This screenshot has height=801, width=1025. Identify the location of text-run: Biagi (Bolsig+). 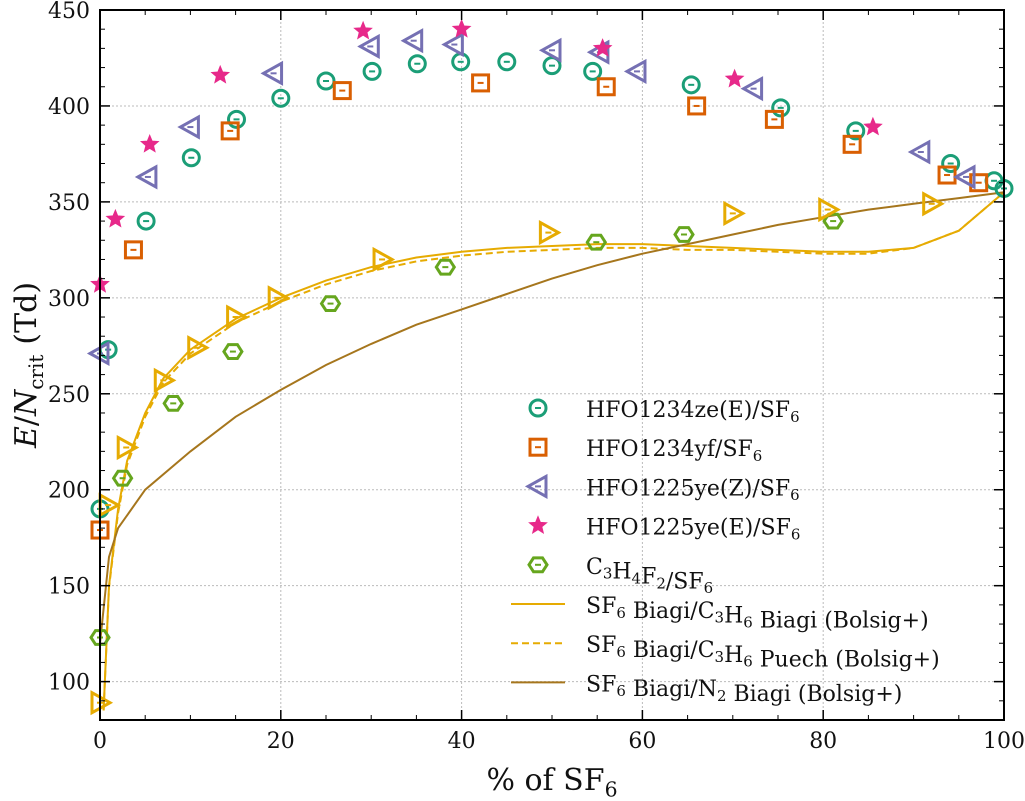
(814, 694).